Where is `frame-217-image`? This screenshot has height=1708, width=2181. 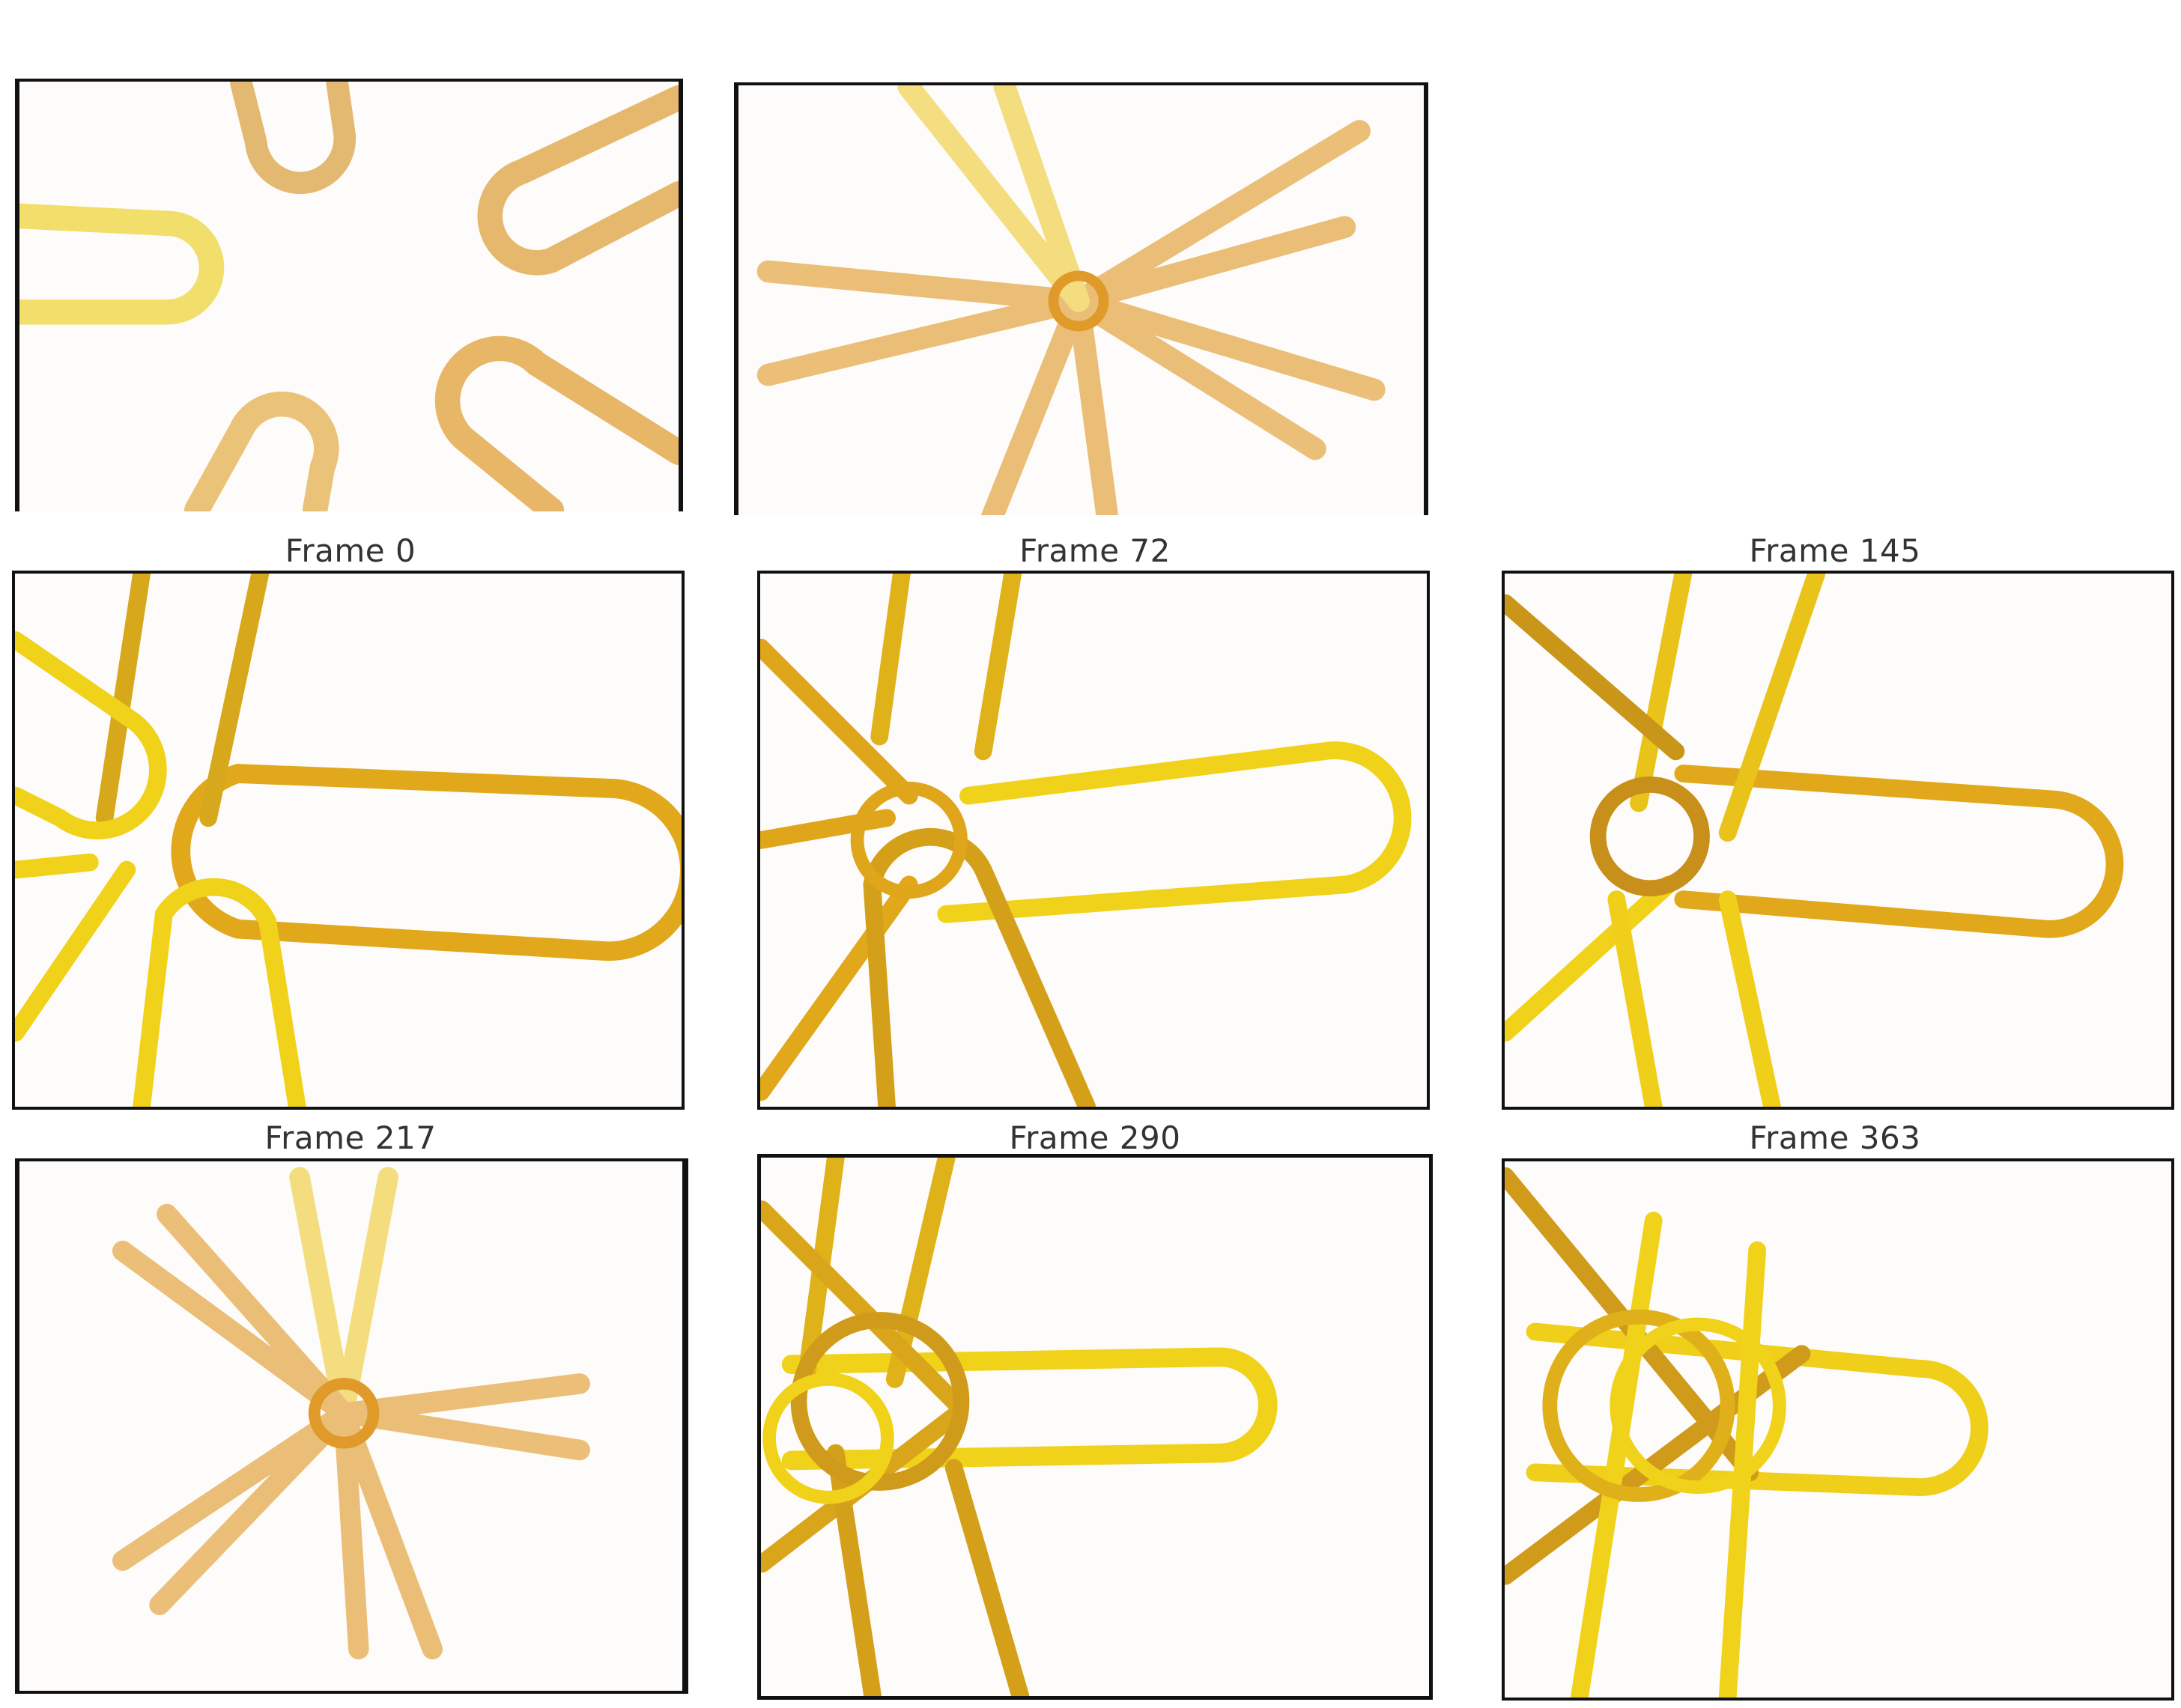
frame-217-image is located at coordinates (351, 1426).